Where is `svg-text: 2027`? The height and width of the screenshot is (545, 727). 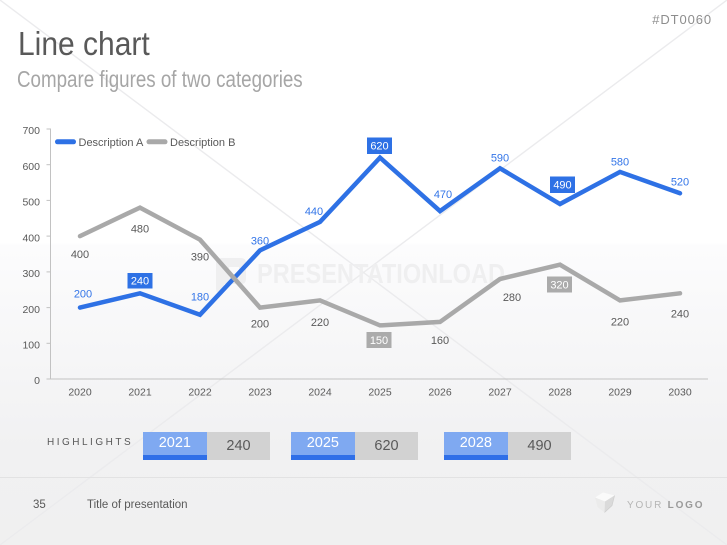
svg-text: 2027 is located at coordinates (500, 393).